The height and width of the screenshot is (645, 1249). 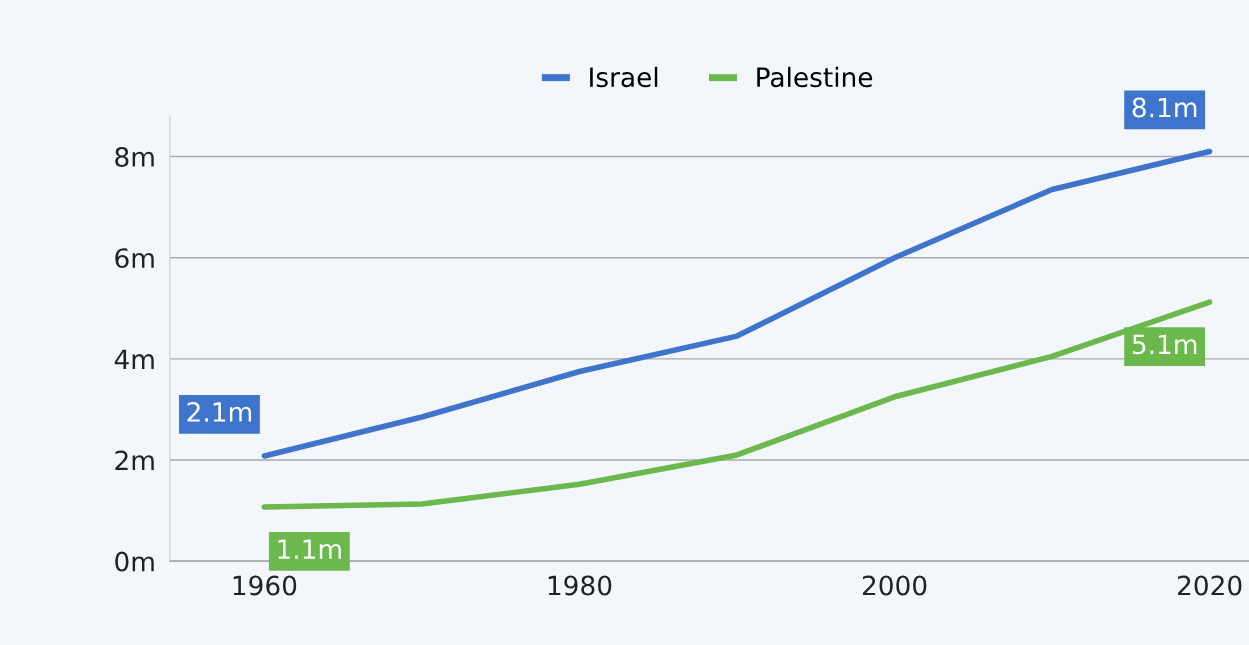 I want to click on x-tick-label: 1980, so click(x=580, y=585).